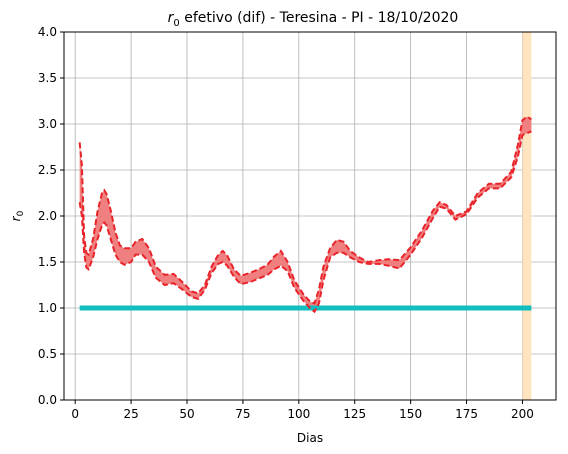 Image resolution: width=568 pixels, height=454 pixels. What do you see at coordinates (47, 32) in the screenshot?
I see `y-tick-label: 4.0` at bounding box center [47, 32].